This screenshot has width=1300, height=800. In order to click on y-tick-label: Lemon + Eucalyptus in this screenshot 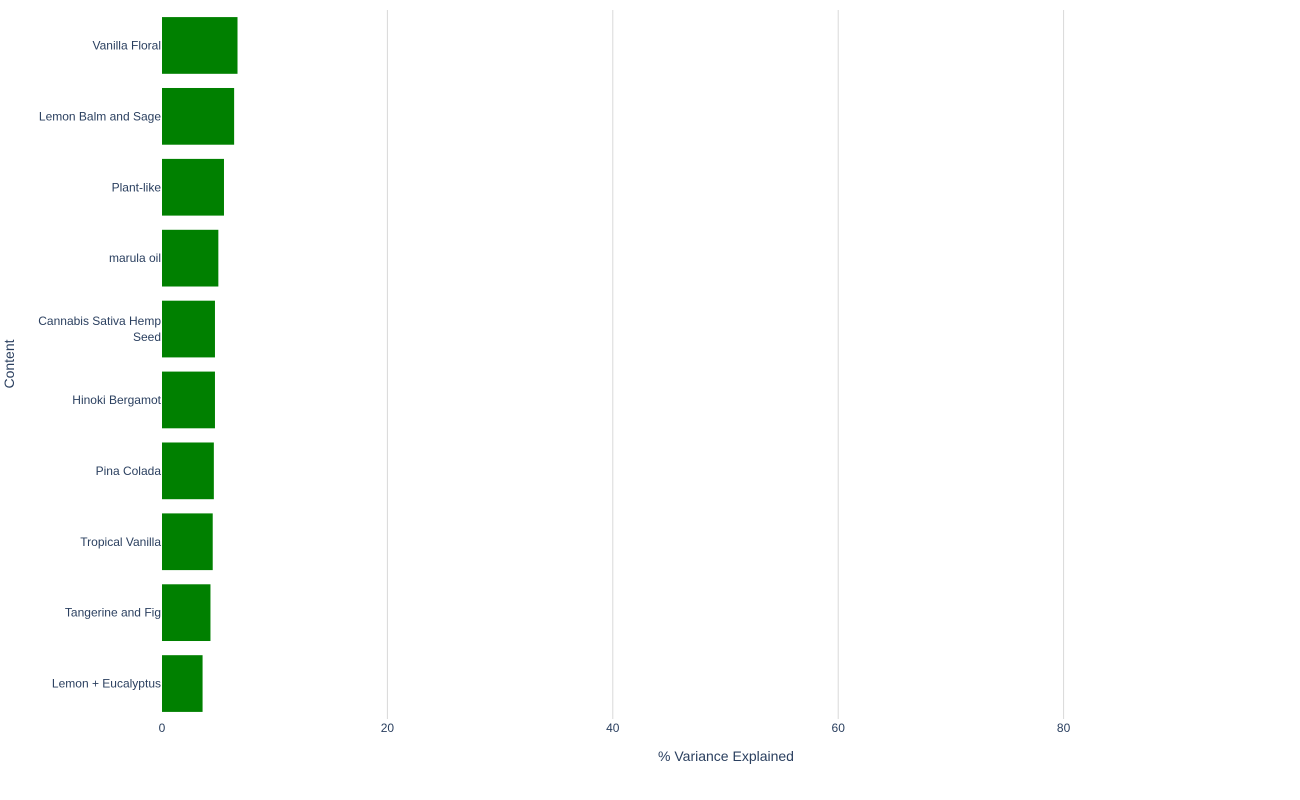, I will do `click(106, 684)`.